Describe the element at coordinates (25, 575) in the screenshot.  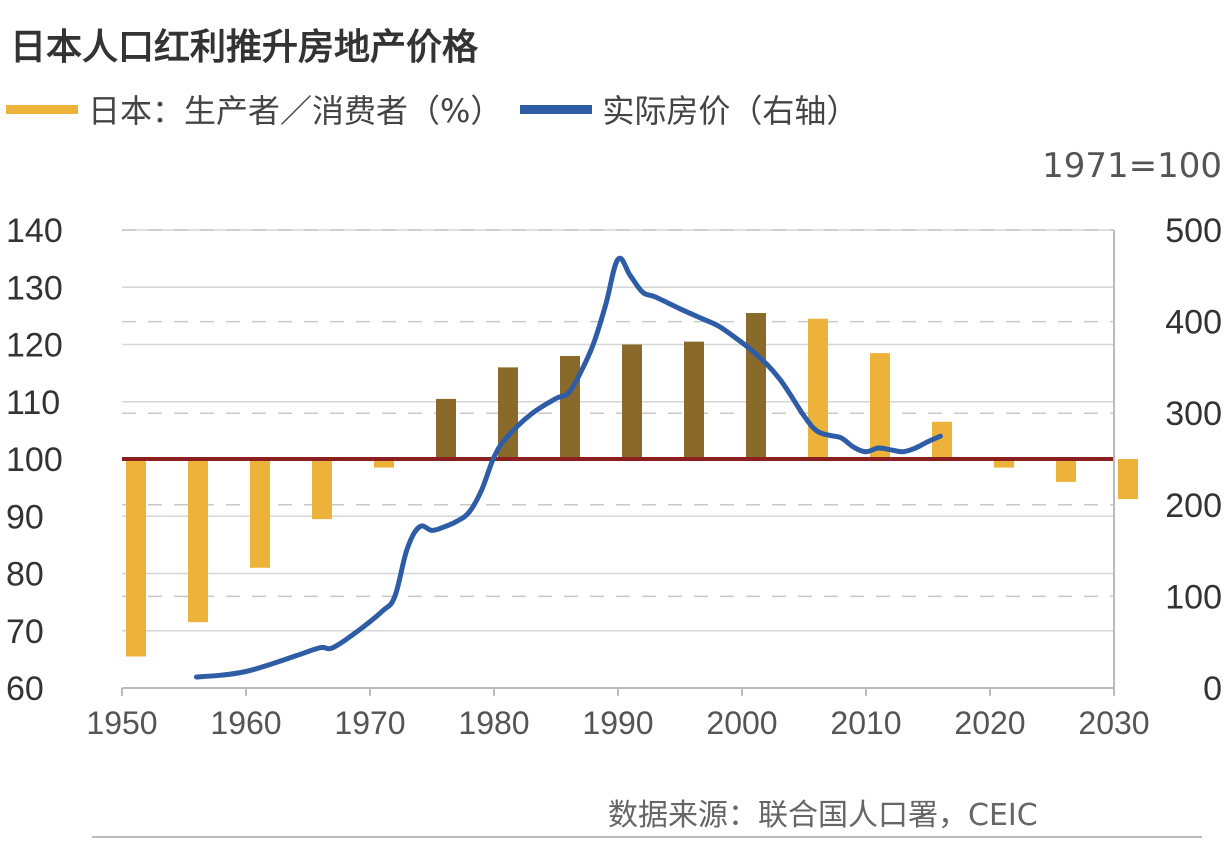
I see `y-left-tick-label-80: 80` at that location.